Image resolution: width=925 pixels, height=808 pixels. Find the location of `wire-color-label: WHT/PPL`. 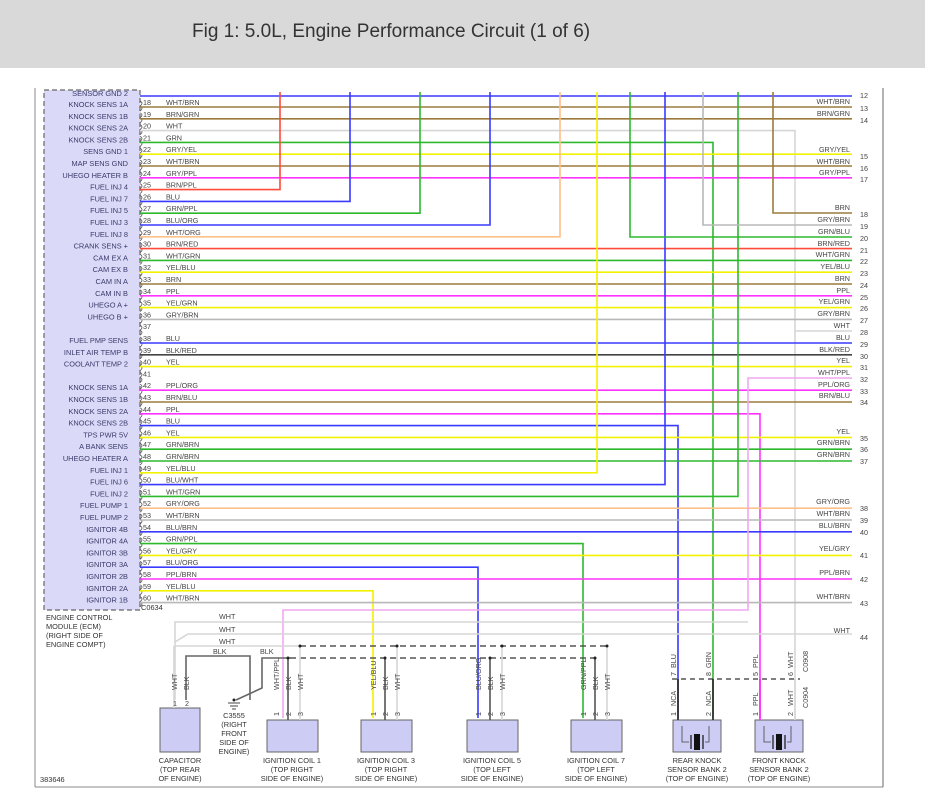

wire-color-label: WHT/PPL is located at coordinates (276, 674).